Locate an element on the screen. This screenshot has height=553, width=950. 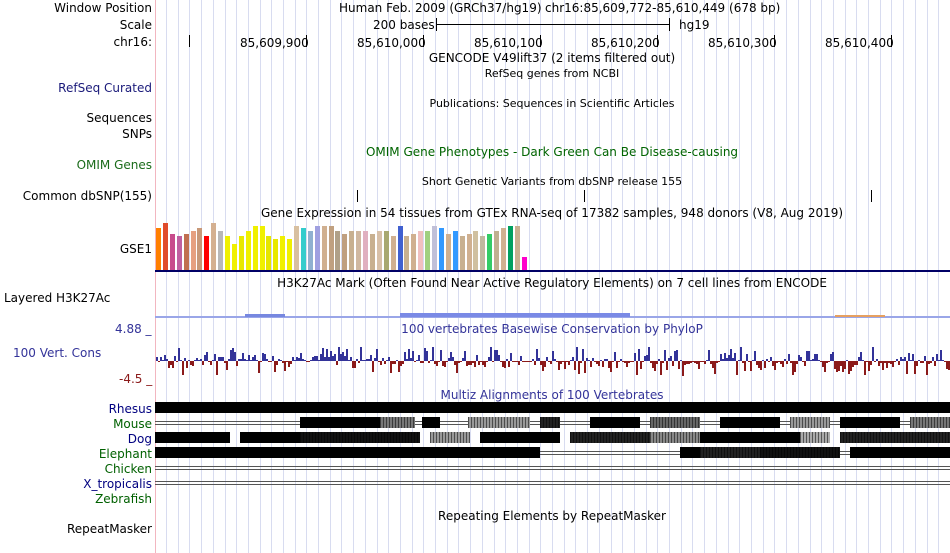
refseq-track-title: RefSeq genes from NCBI is located at coordinates (552, 73).